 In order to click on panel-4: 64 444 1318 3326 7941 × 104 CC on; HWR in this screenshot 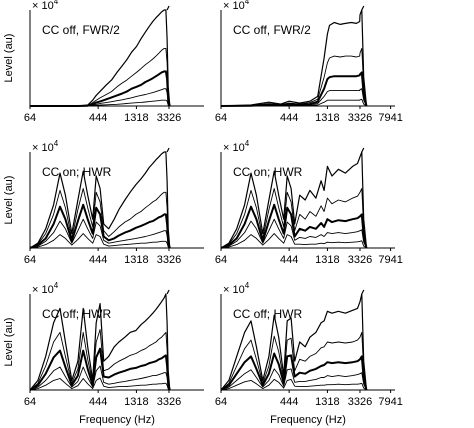, I will do `click(309, 202)`.